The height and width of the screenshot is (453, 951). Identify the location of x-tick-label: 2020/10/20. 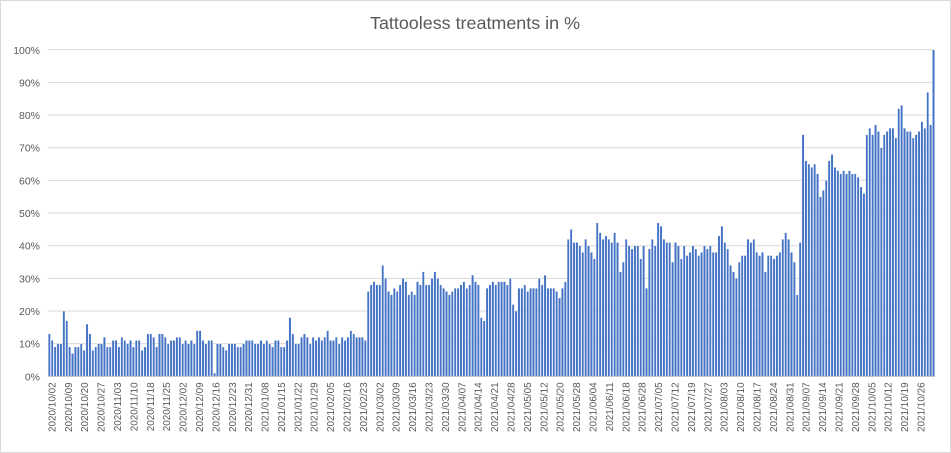
(85, 407).